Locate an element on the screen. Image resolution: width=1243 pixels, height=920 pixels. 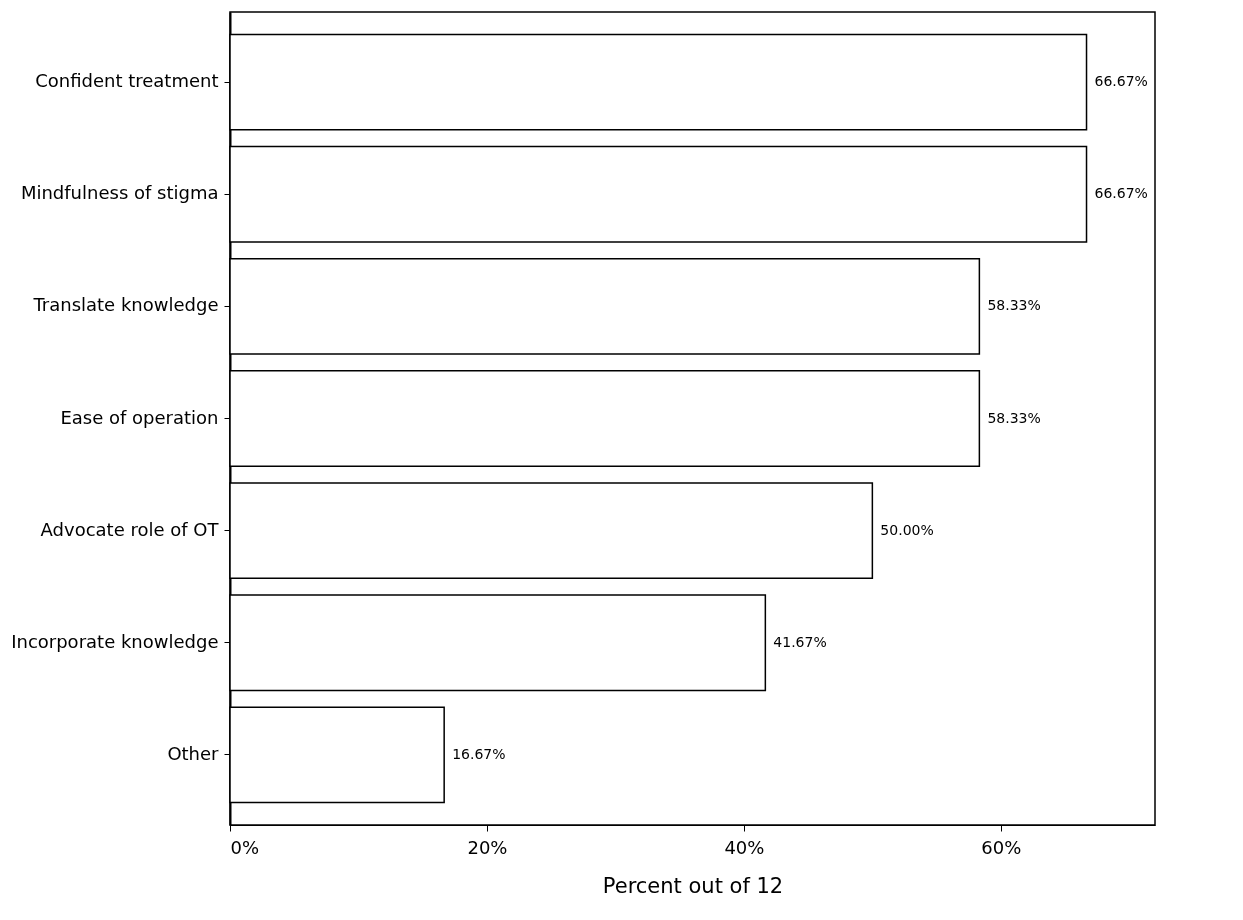
x-tick-label: 60% is located at coordinates (1001, 847).